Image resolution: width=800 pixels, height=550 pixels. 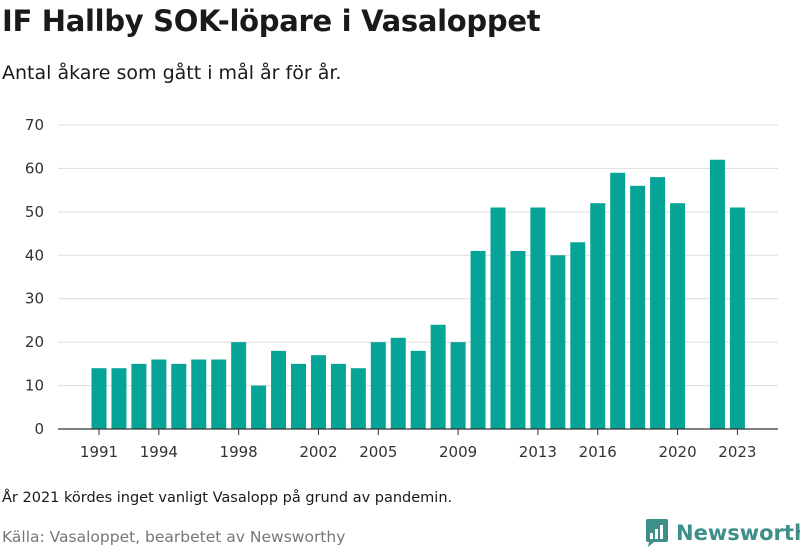 What do you see at coordinates (159, 394) in the screenshot?
I see `bar-1994` at bounding box center [159, 394].